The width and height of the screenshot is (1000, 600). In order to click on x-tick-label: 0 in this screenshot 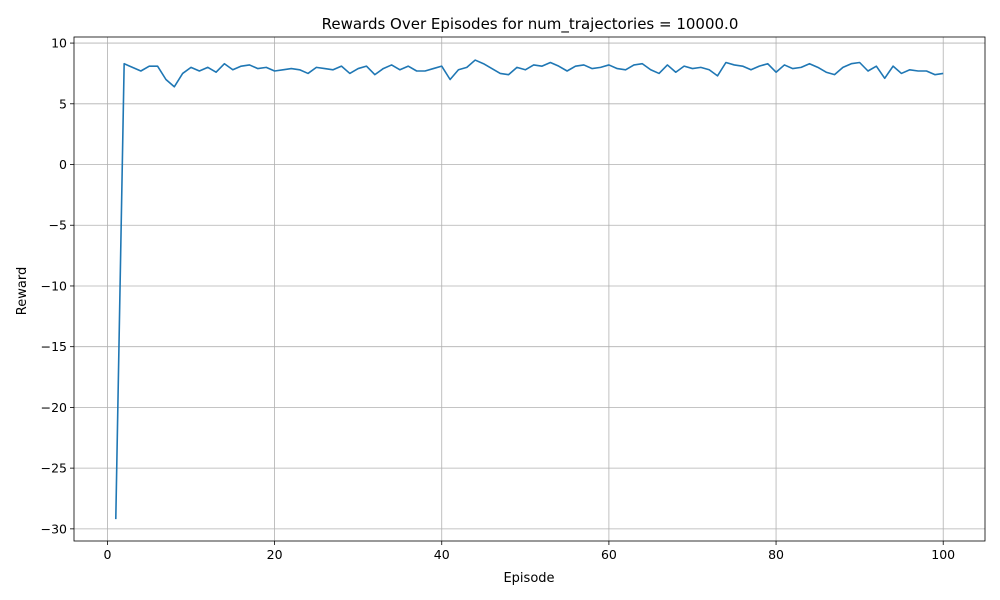, I will do `click(107, 554)`.